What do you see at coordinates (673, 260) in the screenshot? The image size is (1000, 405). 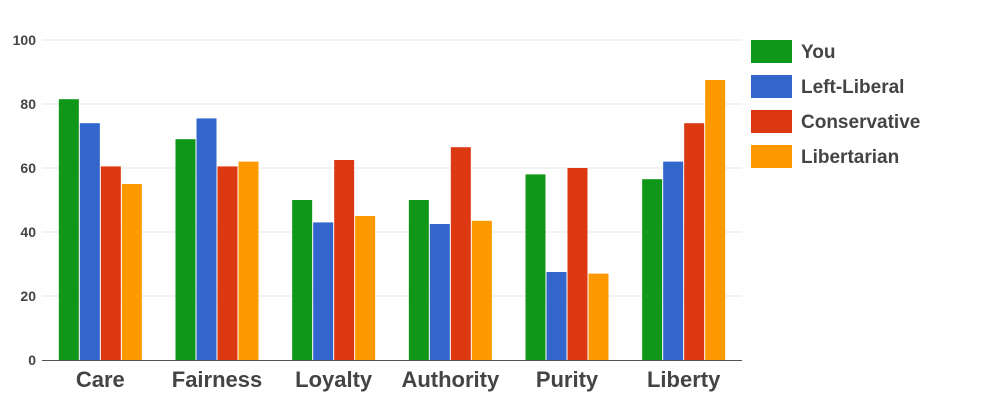 I see `bar-left-liberal-liberty` at bounding box center [673, 260].